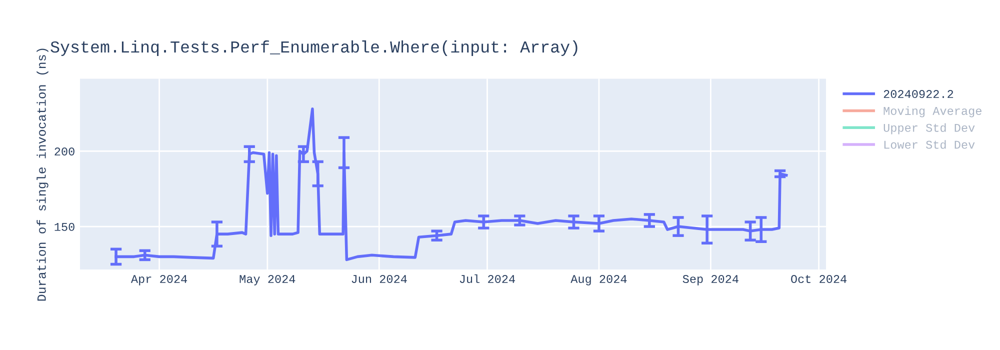 Image resolution: width=1000 pixels, height=350 pixels. What do you see at coordinates (819, 279) in the screenshot?
I see `x-tick-label: Oct 2024` at bounding box center [819, 279].